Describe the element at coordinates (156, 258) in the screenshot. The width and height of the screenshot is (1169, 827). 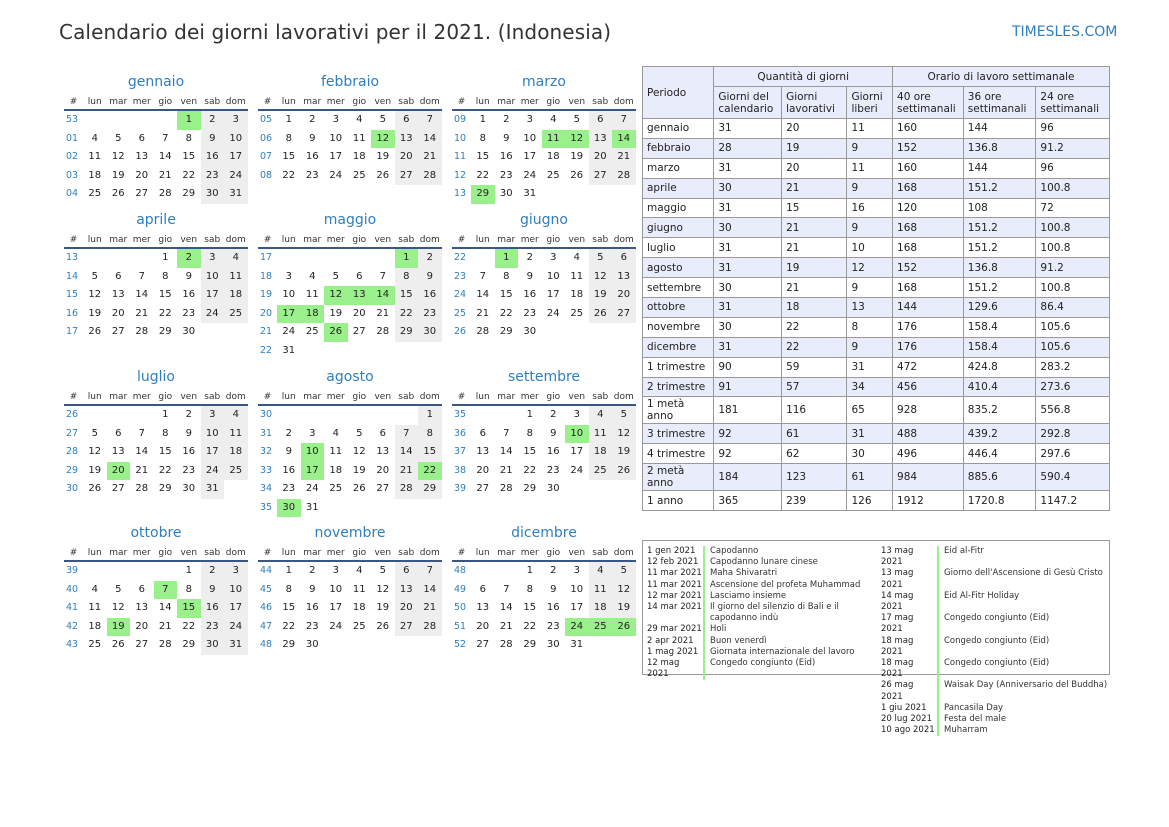
I see `week-row: 13 1 2 3 4` at that location.